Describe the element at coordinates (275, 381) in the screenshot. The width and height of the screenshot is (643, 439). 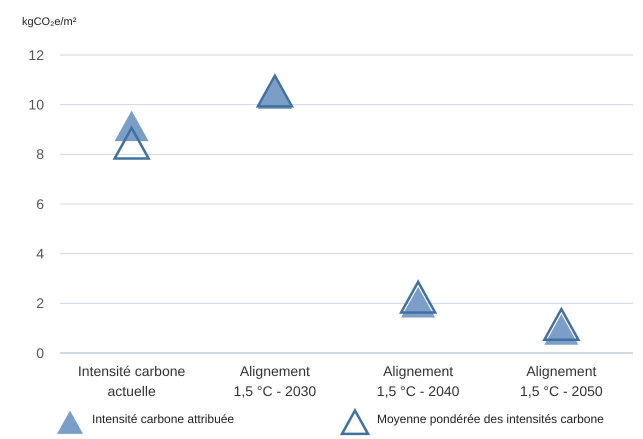
I see `x-tick-label: Alignement 1,5 °C - 2030` at that location.